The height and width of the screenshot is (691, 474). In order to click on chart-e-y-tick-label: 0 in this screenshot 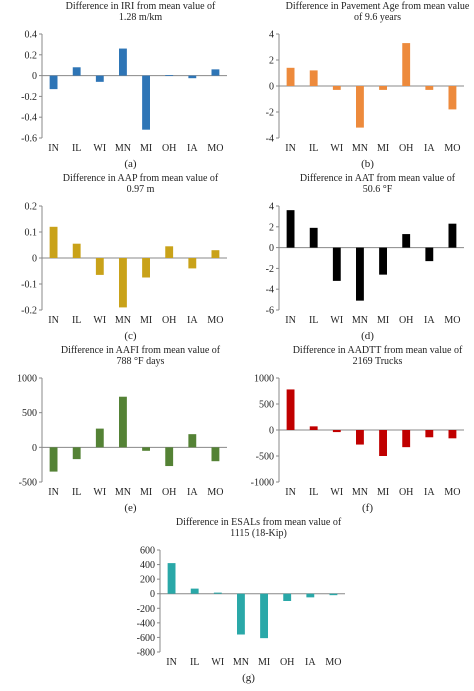, I will do `click(34, 448)`.